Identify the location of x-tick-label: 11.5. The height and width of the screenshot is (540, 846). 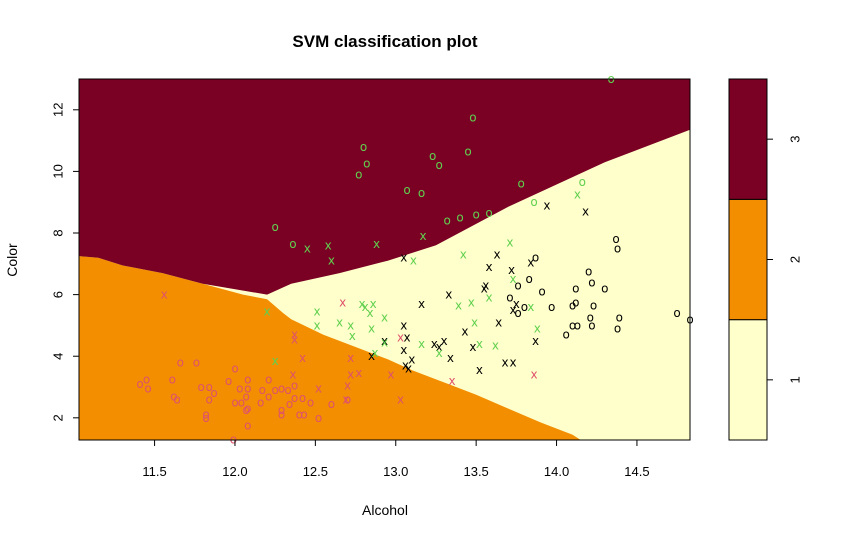
(154, 471).